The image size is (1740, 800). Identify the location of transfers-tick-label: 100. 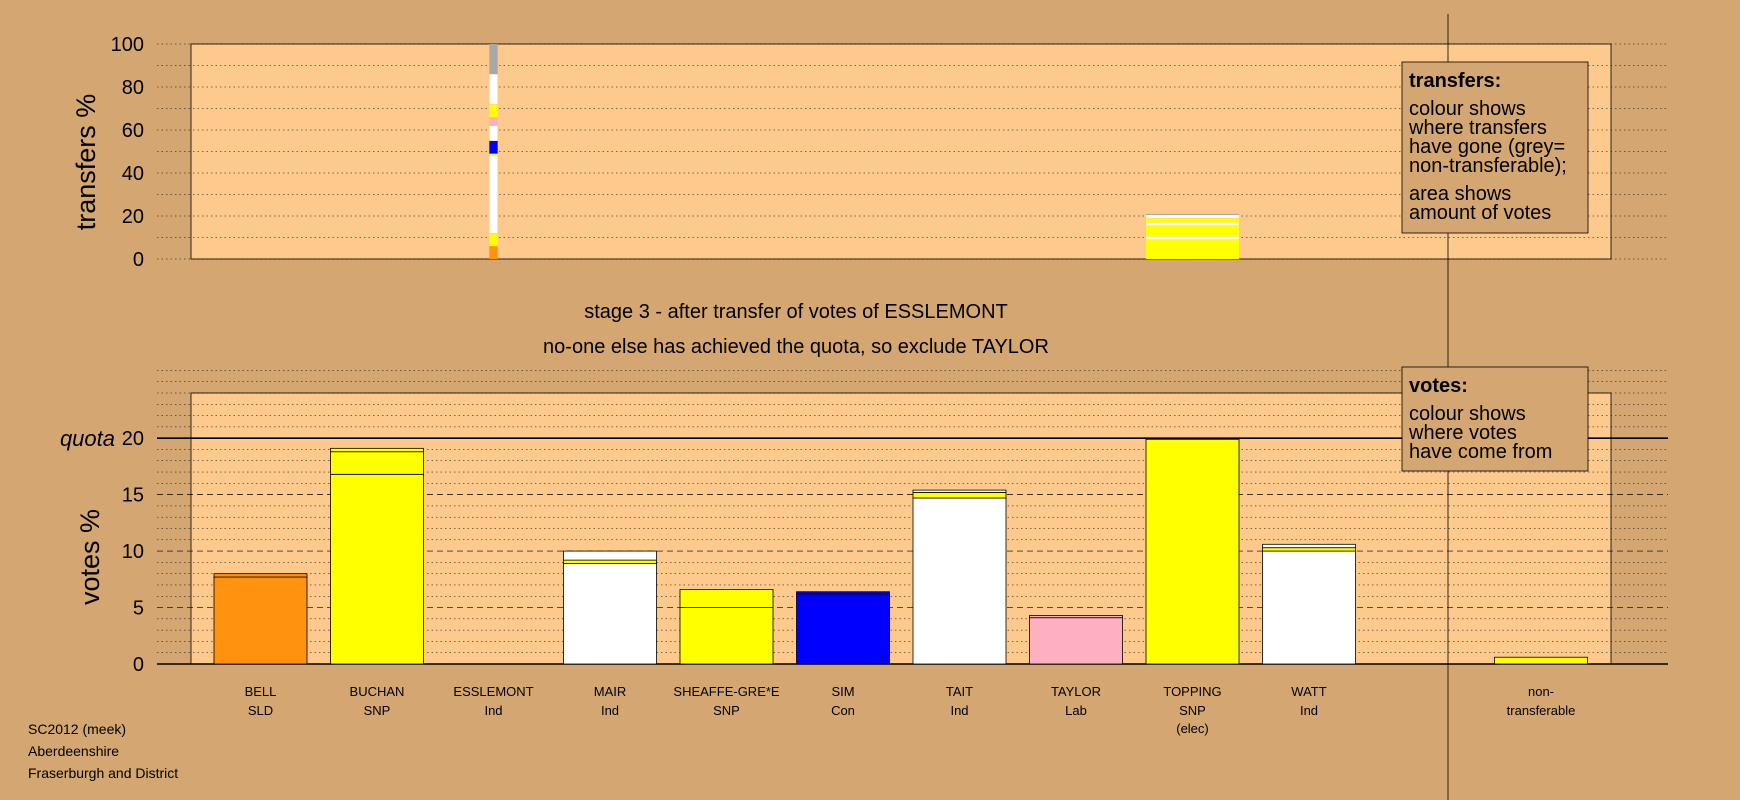
(127, 45).